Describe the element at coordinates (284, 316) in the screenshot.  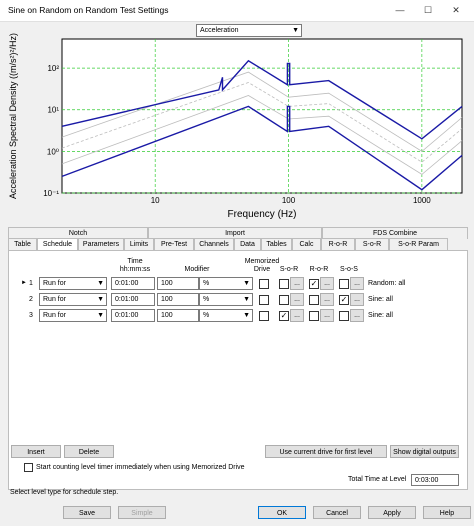
I see `s-o-r-checkbox: ✓` at that location.